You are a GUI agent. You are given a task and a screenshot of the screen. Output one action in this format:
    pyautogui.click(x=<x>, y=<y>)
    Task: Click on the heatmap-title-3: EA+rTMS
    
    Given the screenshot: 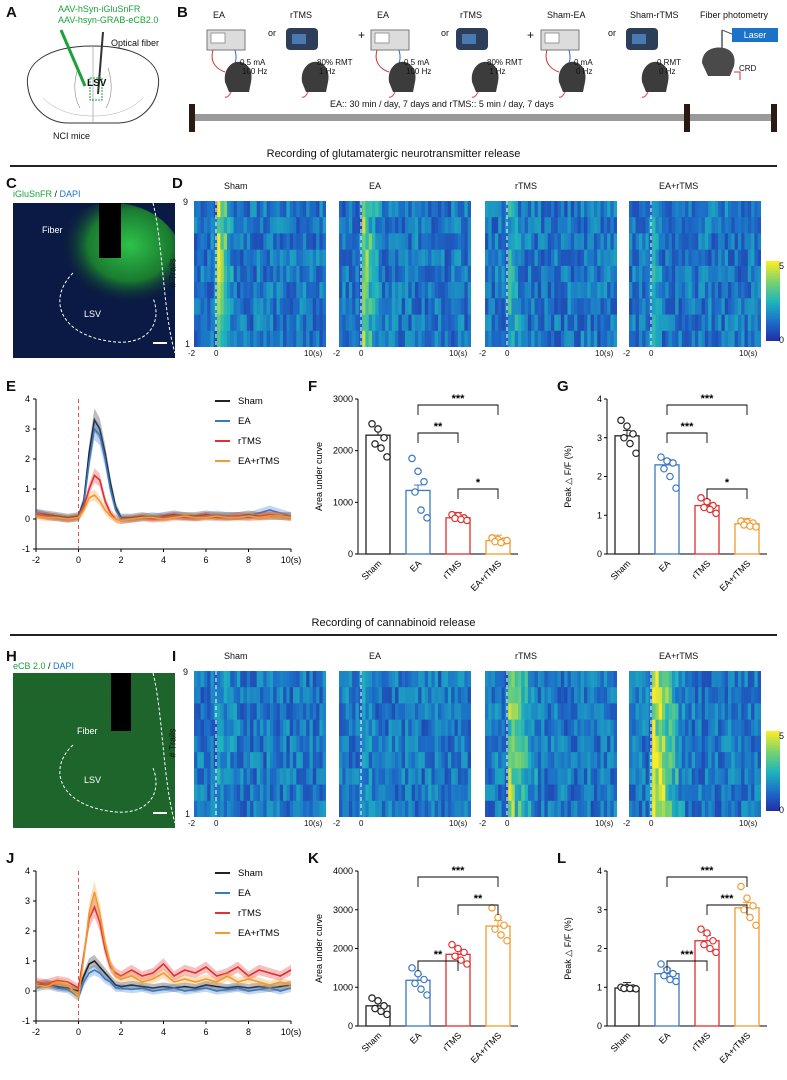 What is the action you would take?
    pyautogui.click(x=679, y=656)
    